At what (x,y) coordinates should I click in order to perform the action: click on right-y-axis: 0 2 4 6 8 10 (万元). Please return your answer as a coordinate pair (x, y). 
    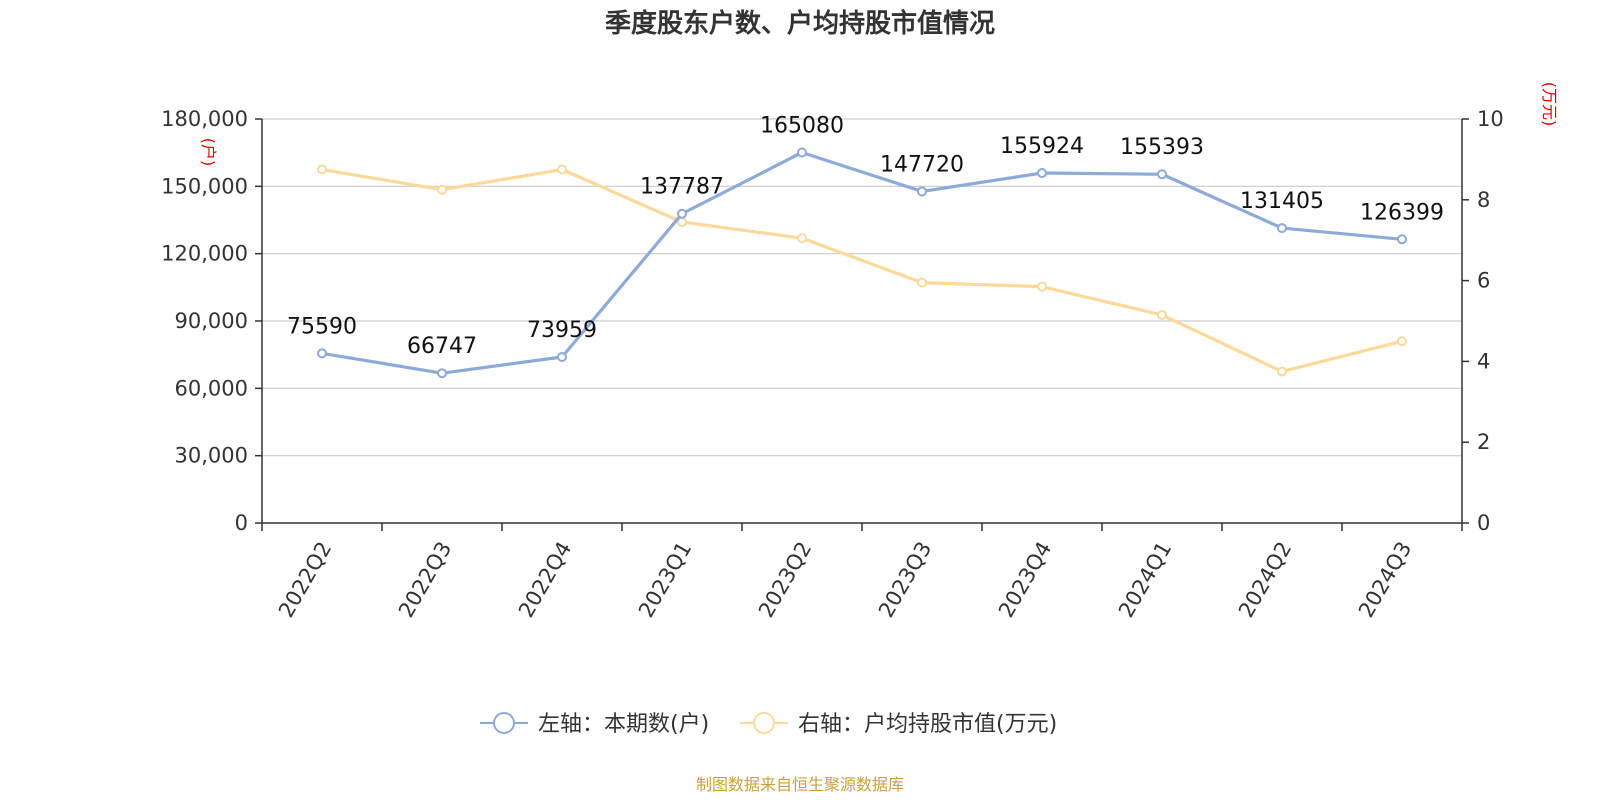
    Looking at the image, I should click on (1510, 308).